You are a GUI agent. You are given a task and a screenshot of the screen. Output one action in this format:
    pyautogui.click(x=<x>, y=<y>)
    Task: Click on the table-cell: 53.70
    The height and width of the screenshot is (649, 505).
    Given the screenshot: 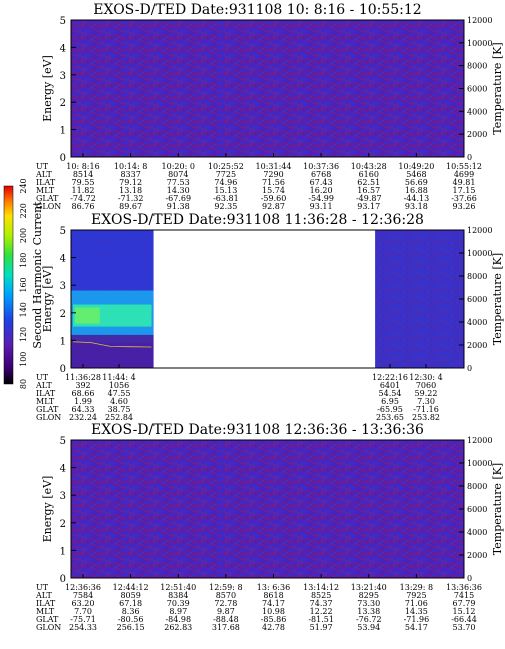 What is the action you would take?
    pyautogui.click(x=464, y=627)
    